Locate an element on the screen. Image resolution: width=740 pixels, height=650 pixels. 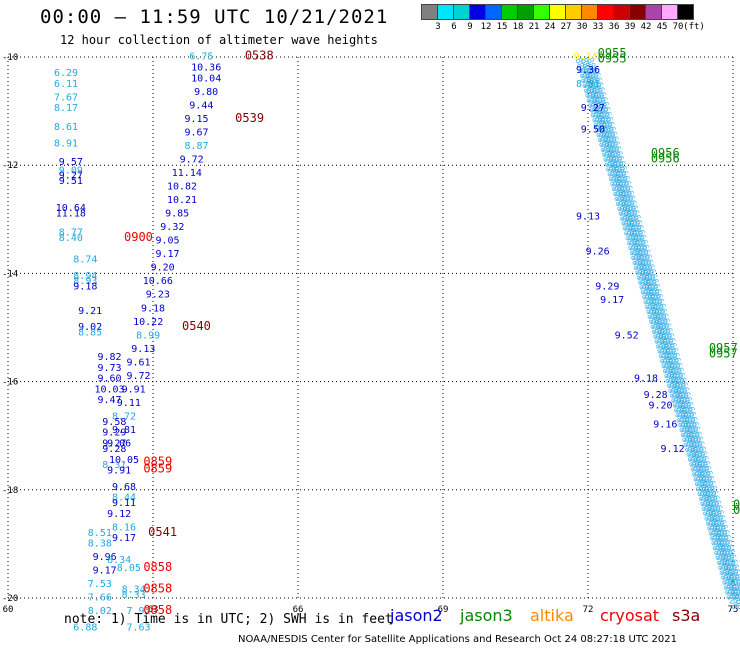
wave-height-label: 10.64 is located at coordinates (71, 208).